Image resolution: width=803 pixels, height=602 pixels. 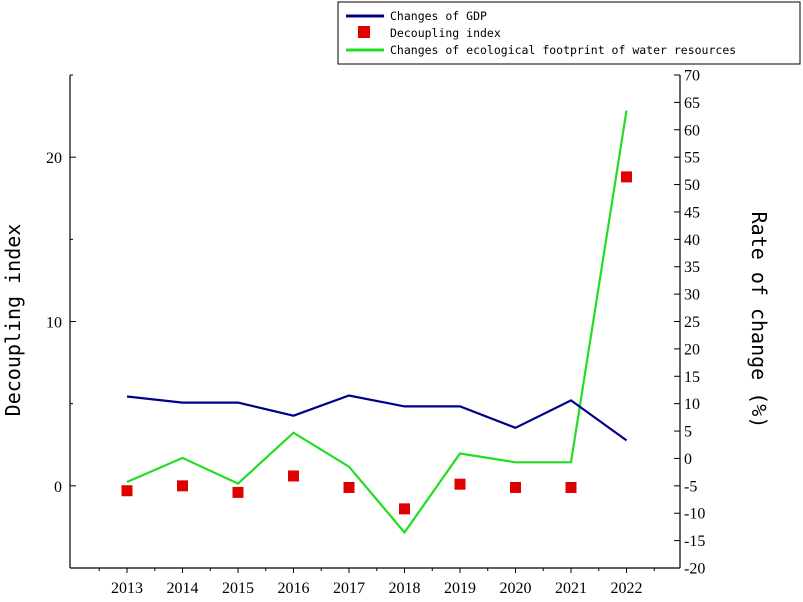 I want to click on right-tick-label: 45, so click(x=692, y=212).